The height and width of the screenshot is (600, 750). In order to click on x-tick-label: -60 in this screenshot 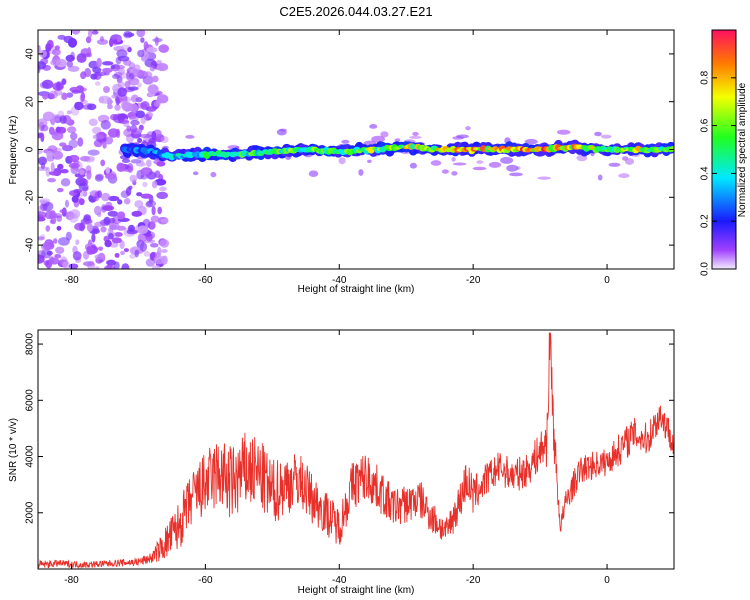, I will do `click(205, 580)`.